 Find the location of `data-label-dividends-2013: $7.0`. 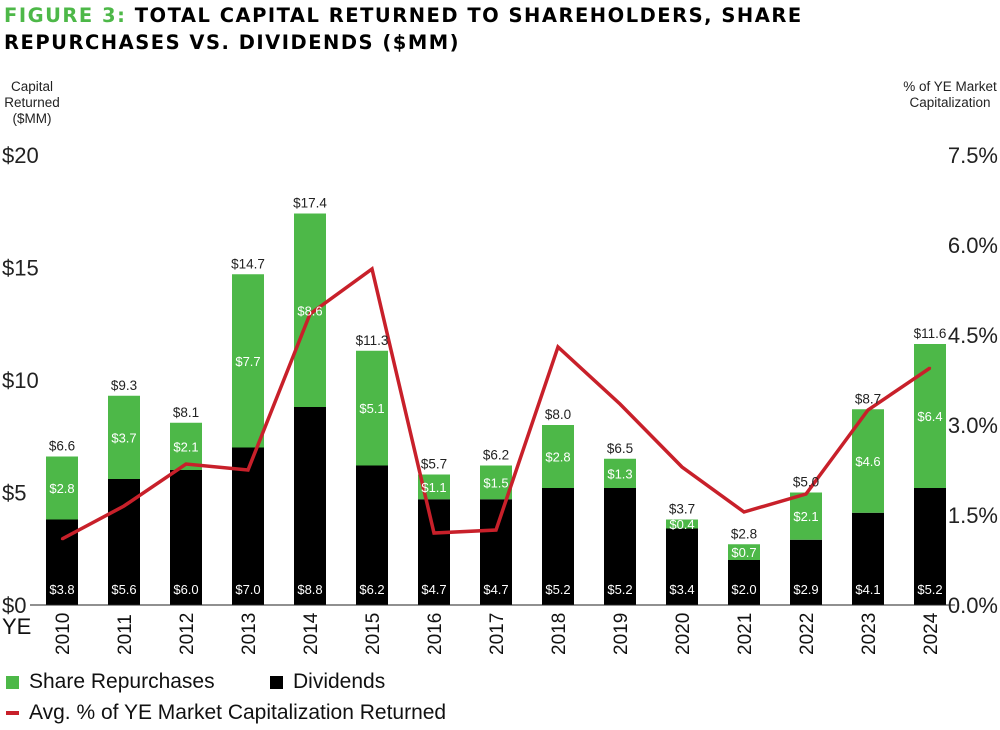

data-label-dividends-2013: $7.0 is located at coordinates (247, 589).